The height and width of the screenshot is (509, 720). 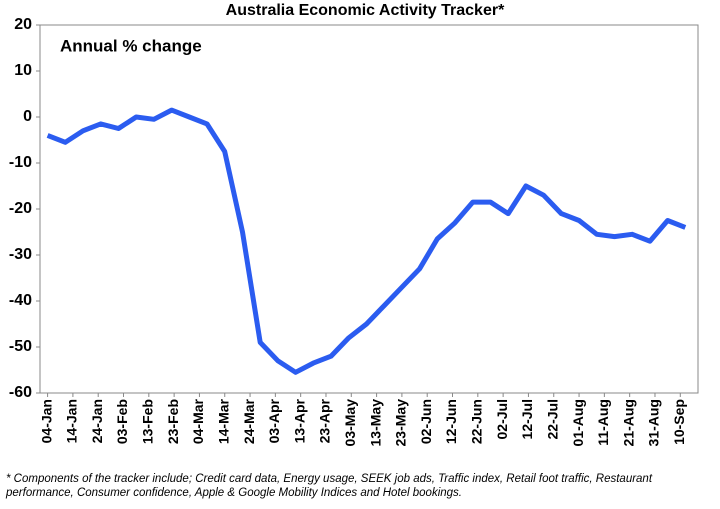 What do you see at coordinates (122, 421) in the screenshot?
I see `x-tick-label: 03-Feb` at bounding box center [122, 421].